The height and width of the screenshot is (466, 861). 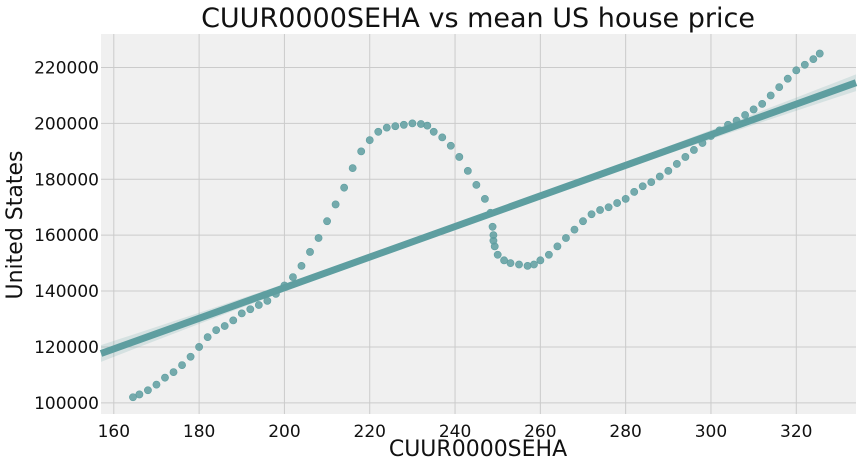 I want to click on y-tick-label: 140000, so click(x=66, y=292).